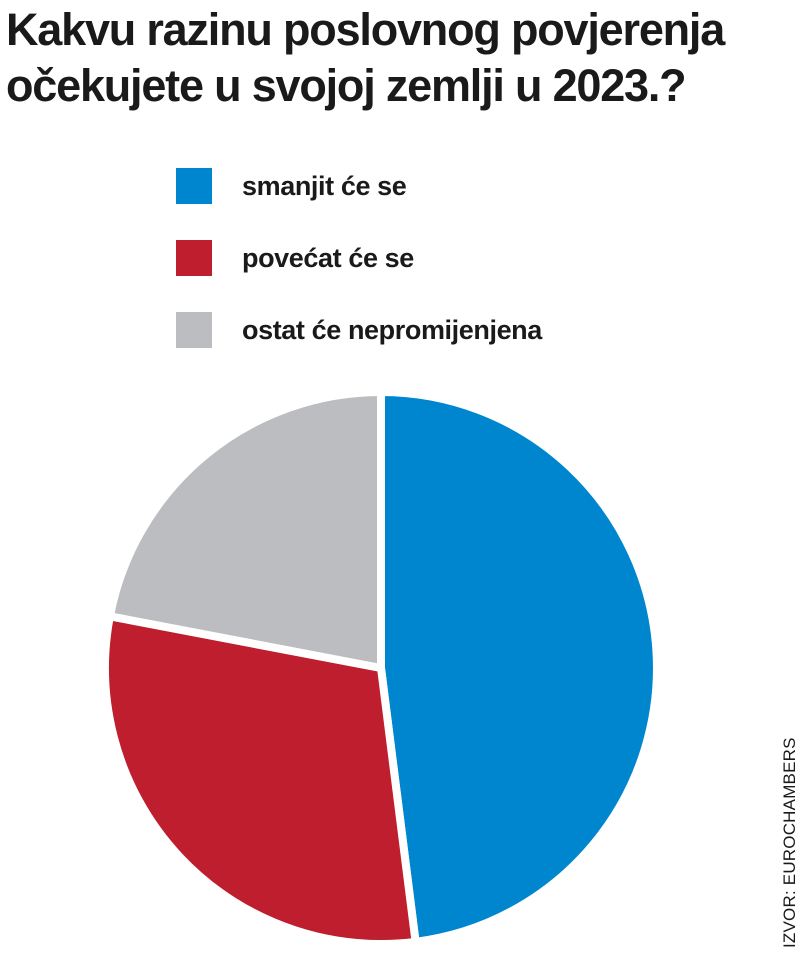 This screenshot has height=960, width=800. Describe the element at coordinates (346, 85) in the screenshot. I see `chart-title-line-2: očekujete u svojoj zemlji u 2023.?` at that location.